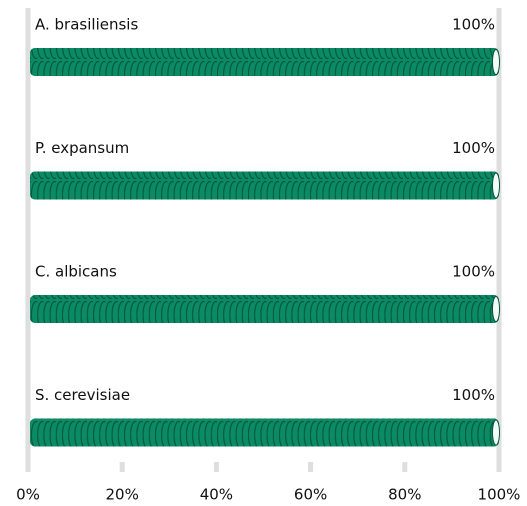 The width and height of the screenshot is (527, 506). I want to click on category-label: P. expansum, so click(82, 148).